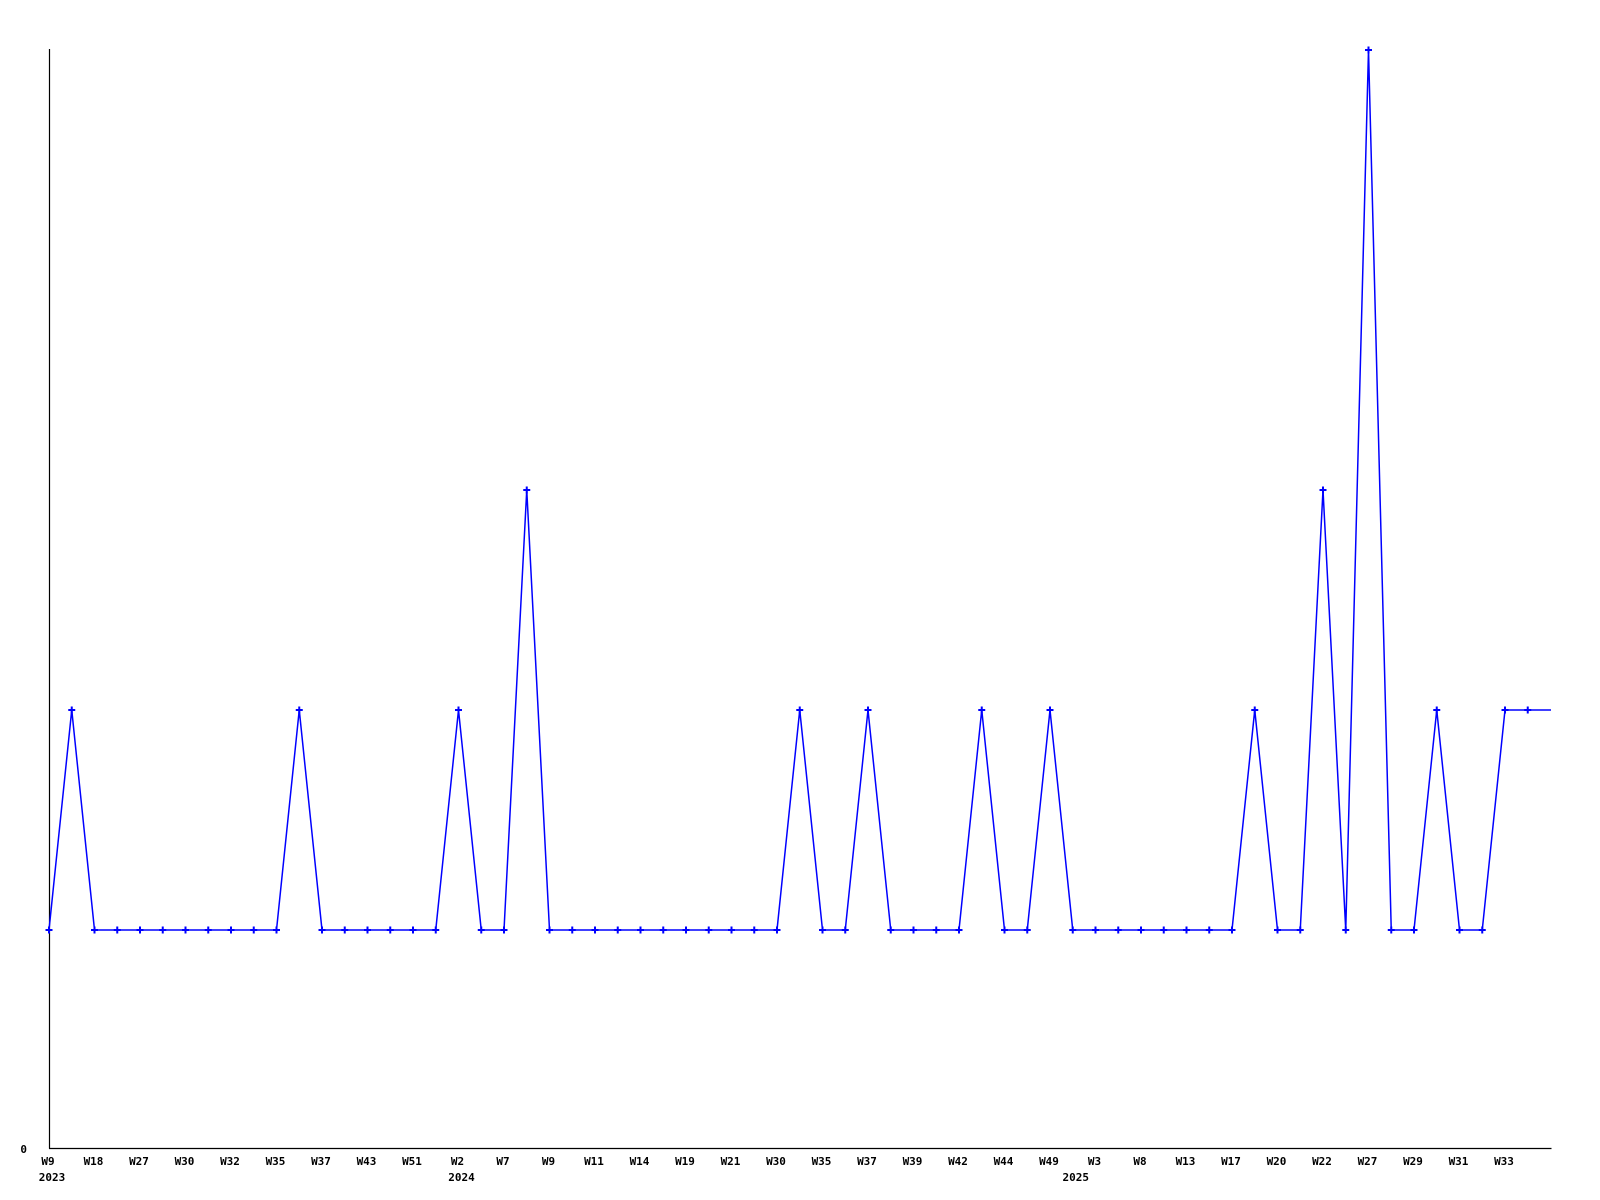 This screenshot has width=1600, height=1200. What do you see at coordinates (1094, 1161) in the screenshot?
I see `x-tick-label: W3` at bounding box center [1094, 1161].